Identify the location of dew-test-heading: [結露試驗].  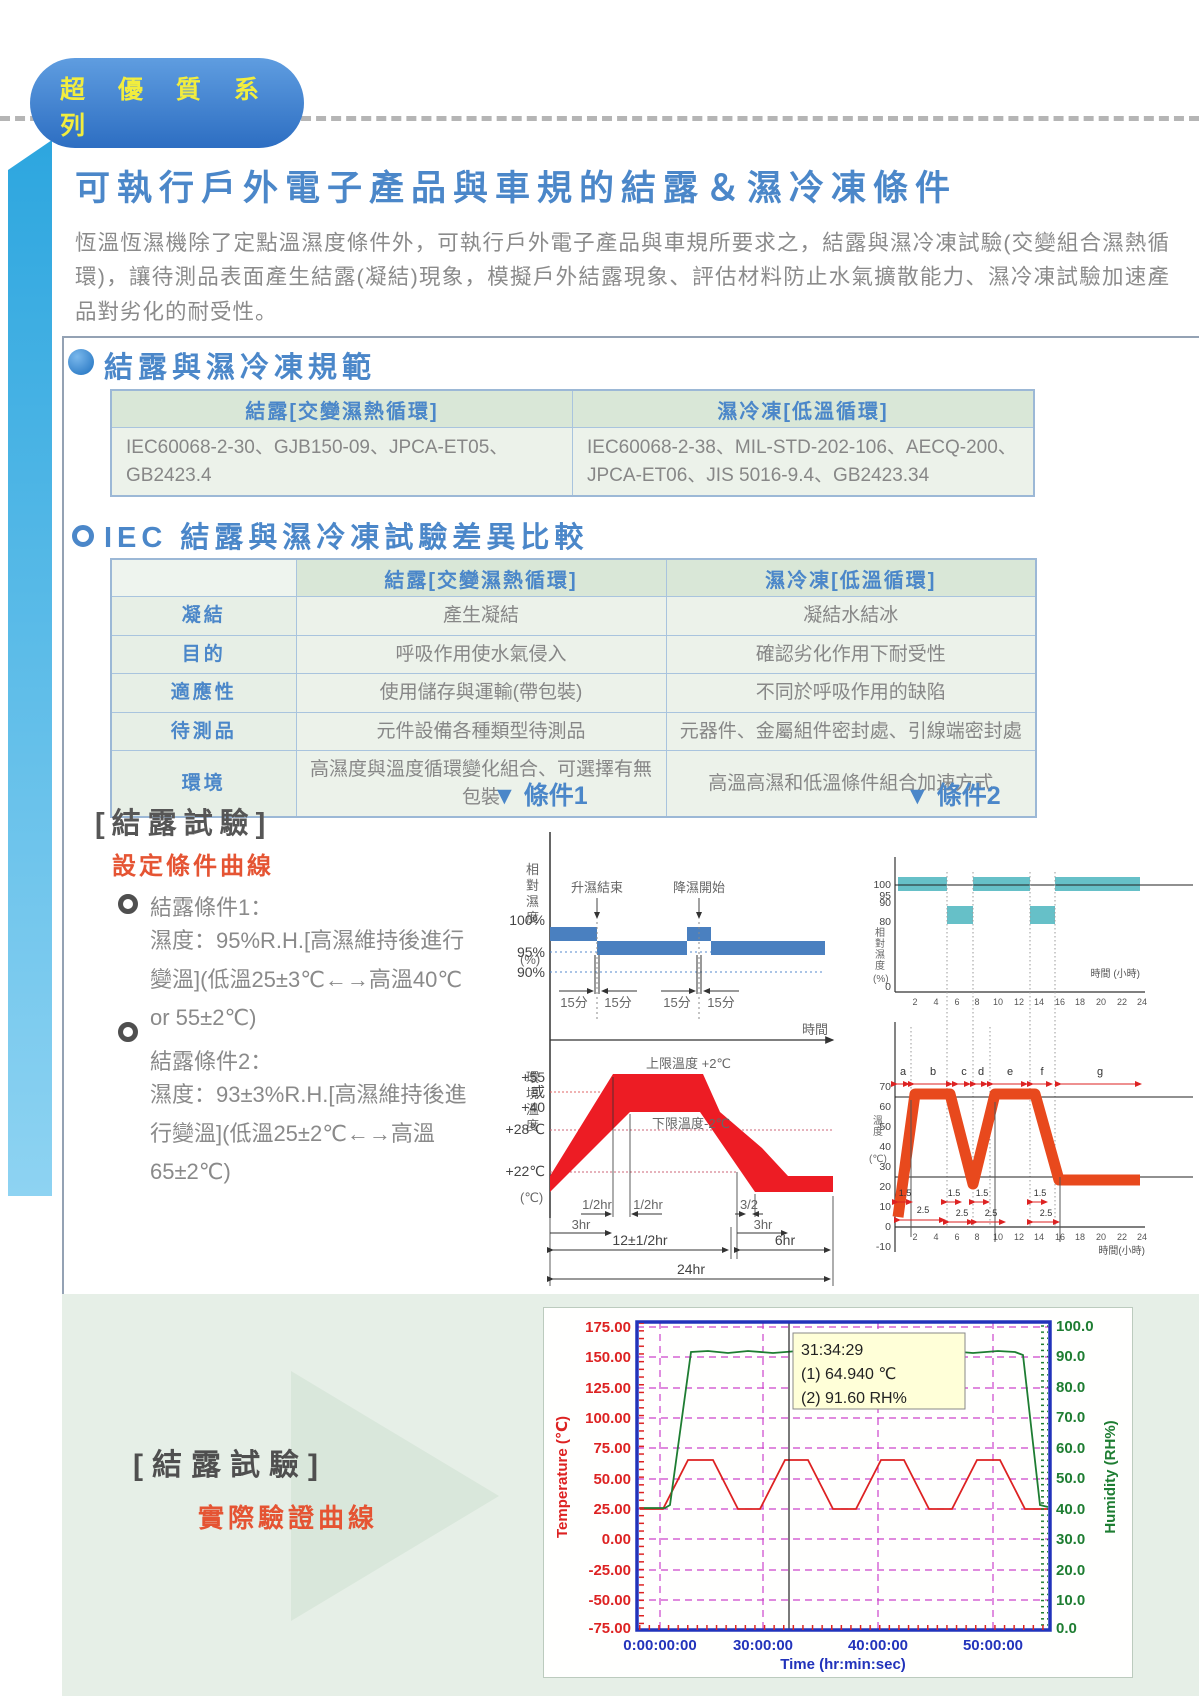
(184, 824).